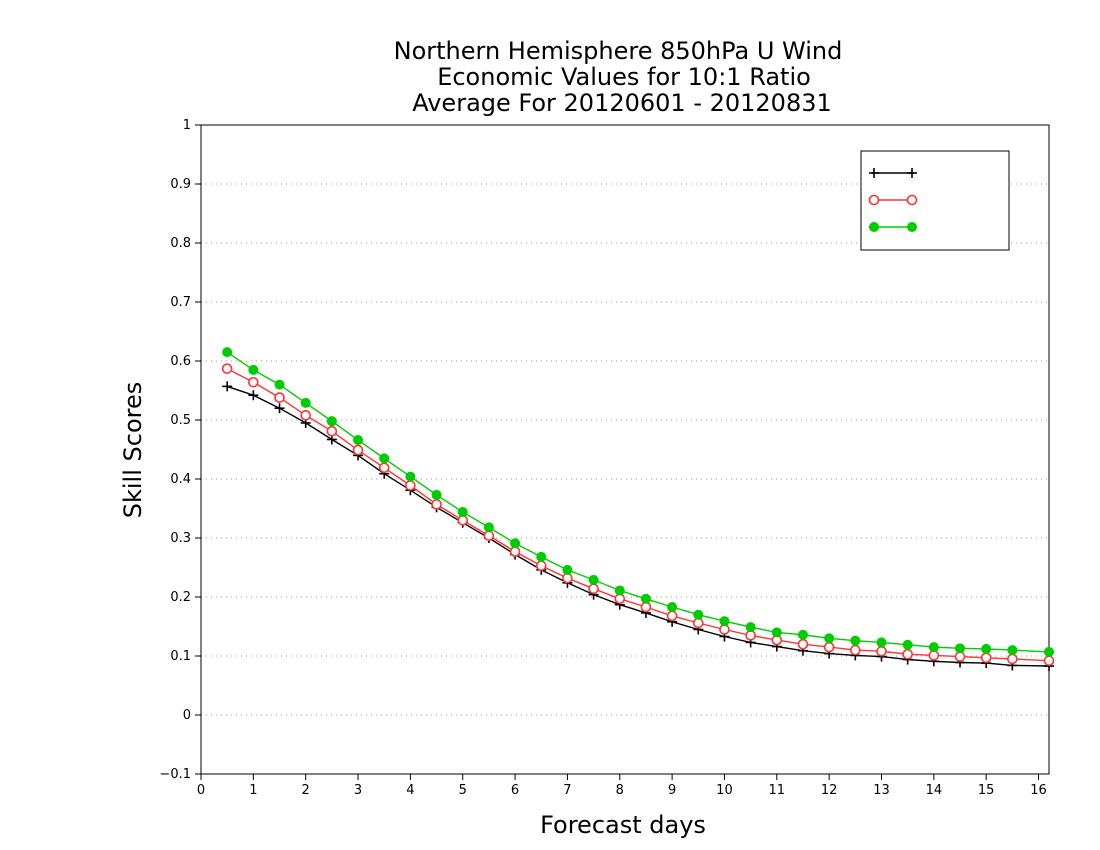 This screenshot has width=1100, height=850. What do you see at coordinates (180, 538) in the screenshot?
I see `y-tick-label: 0.3` at bounding box center [180, 538].